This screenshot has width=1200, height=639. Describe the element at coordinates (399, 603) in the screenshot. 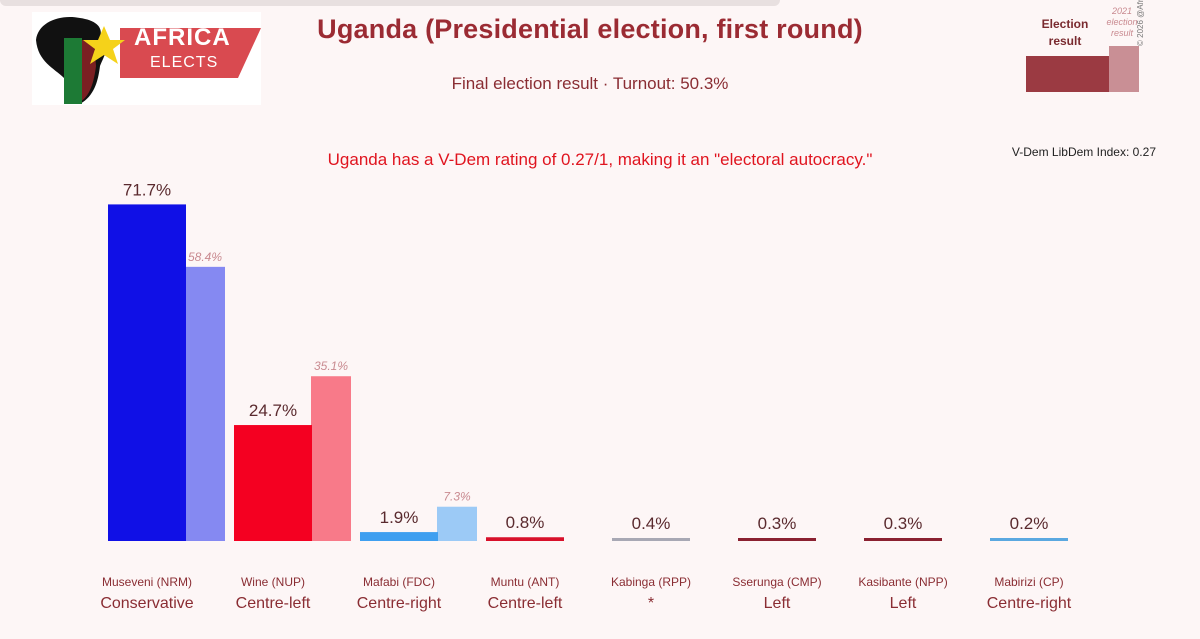

I see `ideology-label-2: Centre-right` at that location.